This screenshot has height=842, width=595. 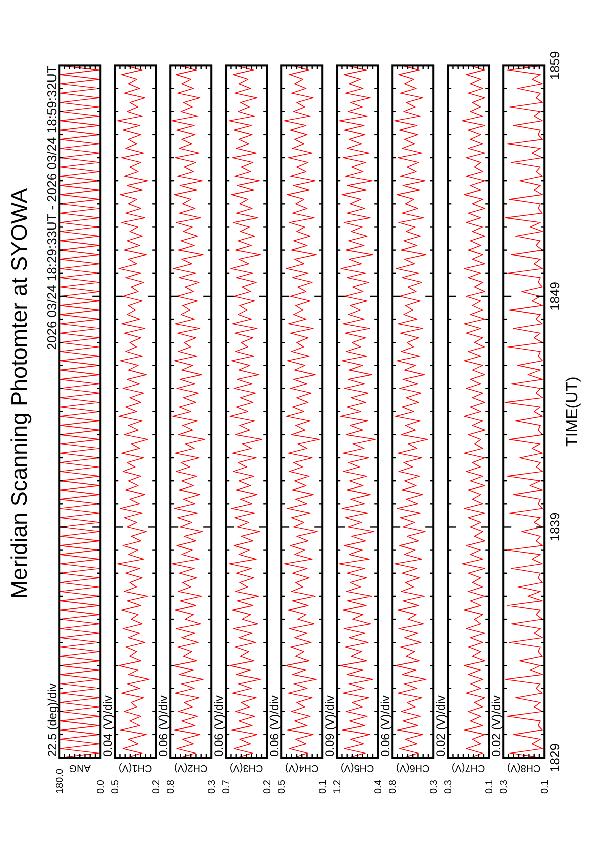 I want to click on x-axis-title: ANG, so click(x=80, y=768).